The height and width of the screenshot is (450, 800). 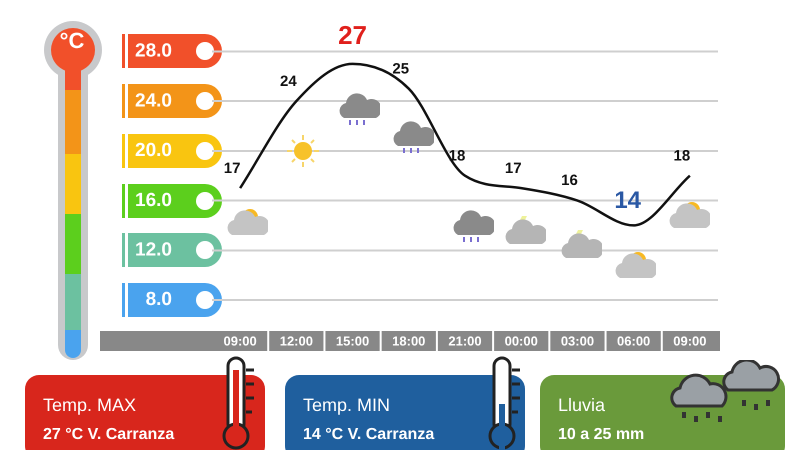 I want to click on data-label: 25, so click(x=401, y=69).